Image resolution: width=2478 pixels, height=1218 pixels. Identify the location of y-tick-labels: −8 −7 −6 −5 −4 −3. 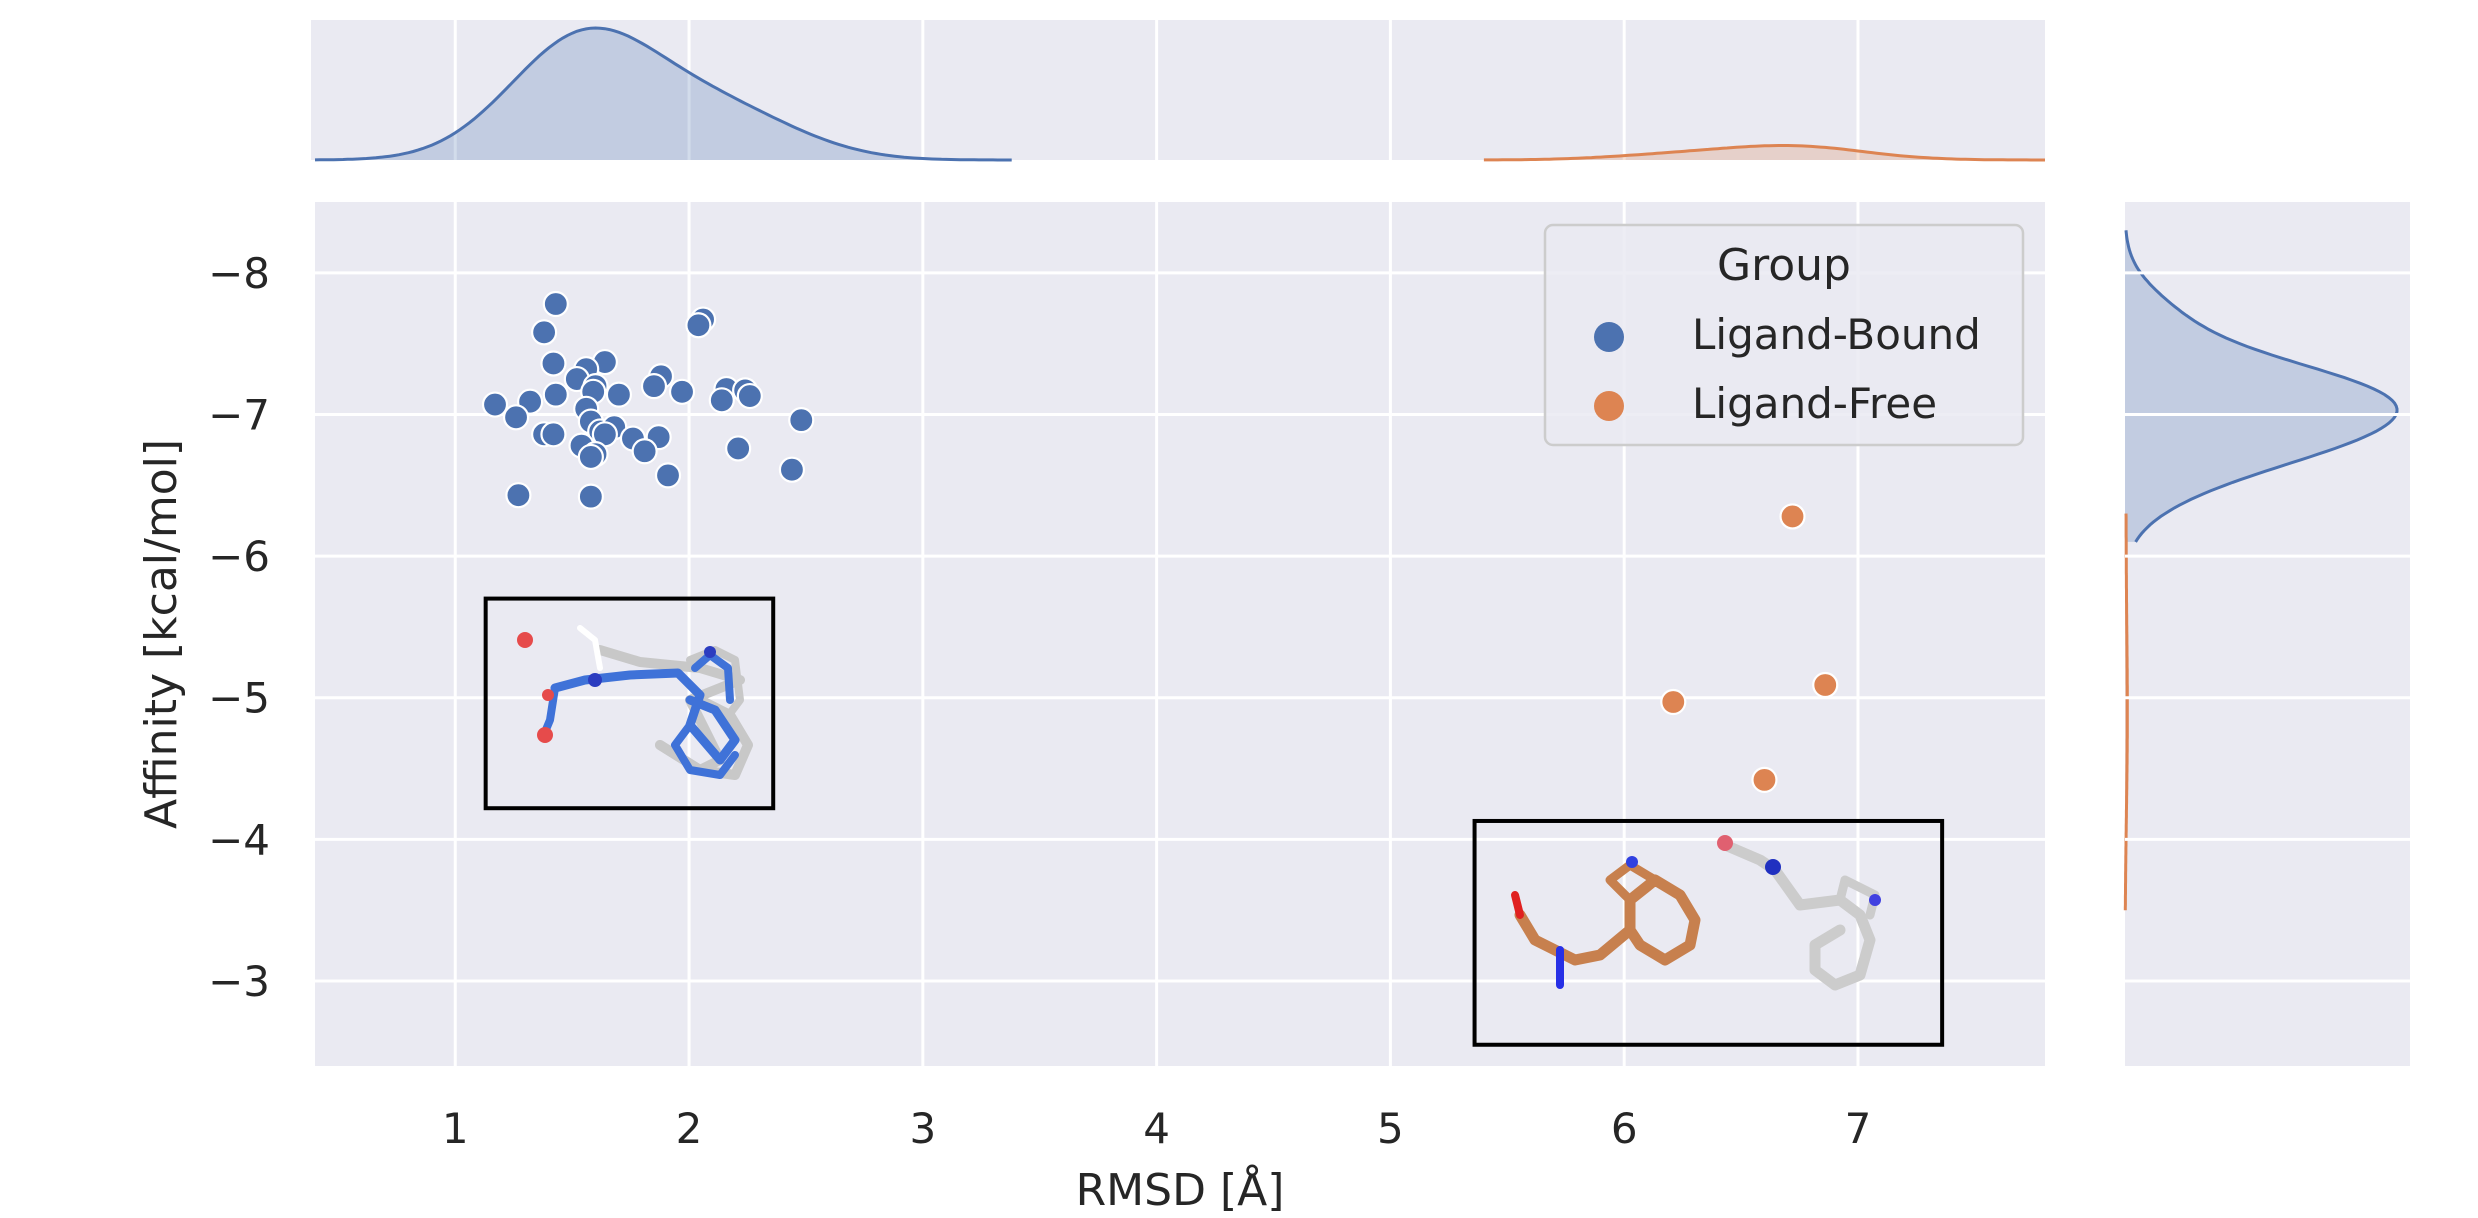
(239, 627).